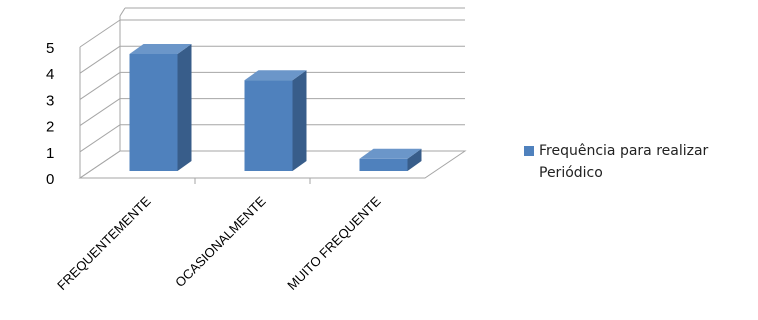  What do you see at coordinates (50, 153) in the screenshot?
I see `y-tick-label: 1` at bounding box center [50, 153].